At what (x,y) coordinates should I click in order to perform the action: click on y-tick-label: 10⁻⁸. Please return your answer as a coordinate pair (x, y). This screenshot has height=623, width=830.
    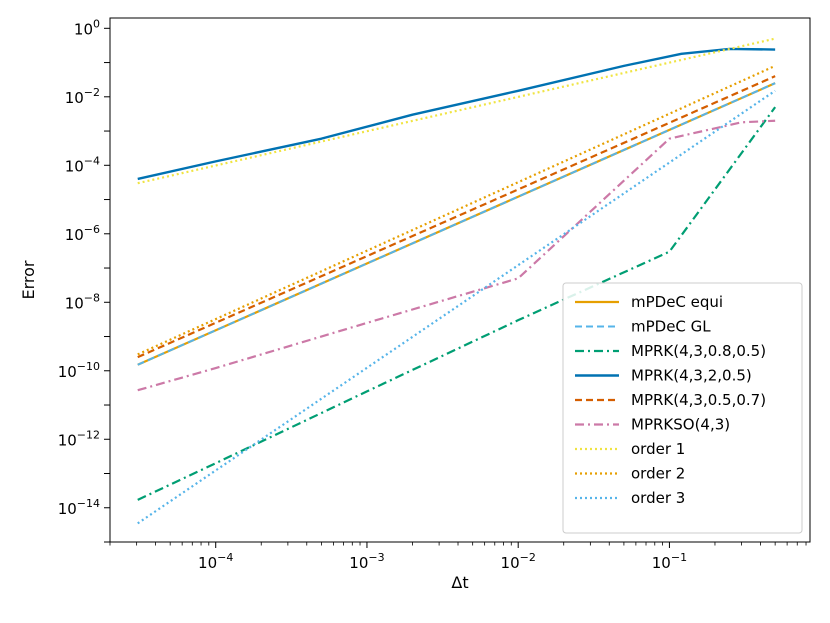
    Looking at the image, I should click on (82, 301).